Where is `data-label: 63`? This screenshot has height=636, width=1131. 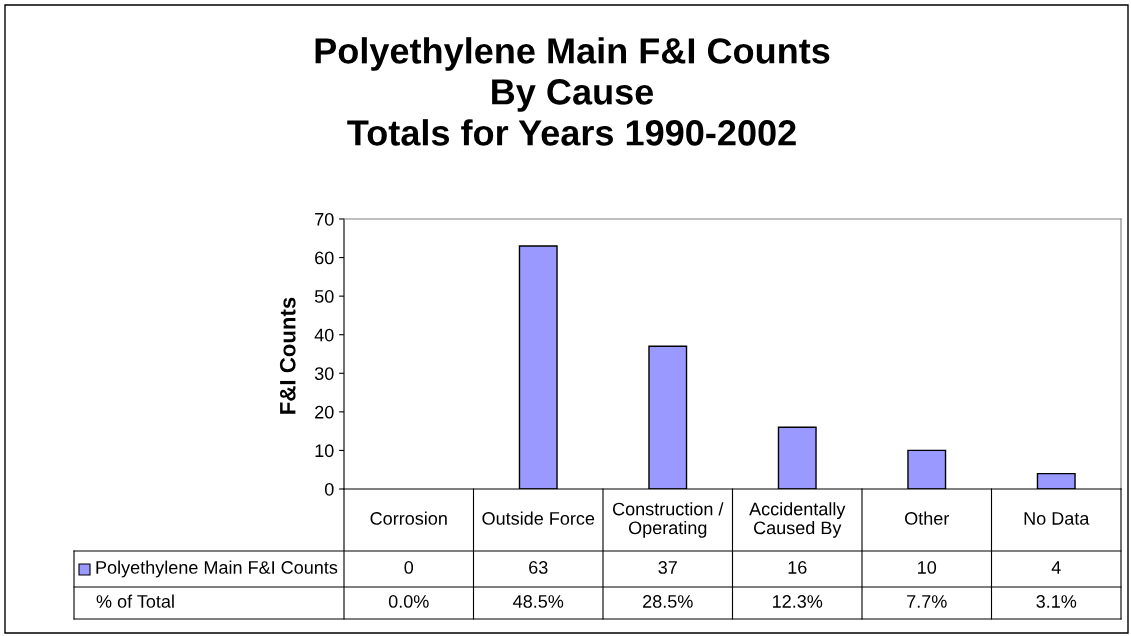
data-label: 63 is located at coordinates (538, 567).